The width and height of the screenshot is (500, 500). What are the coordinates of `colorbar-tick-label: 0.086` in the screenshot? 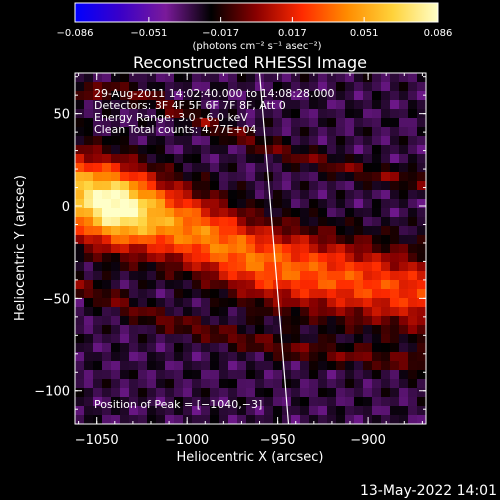 It's located at (438, 33).